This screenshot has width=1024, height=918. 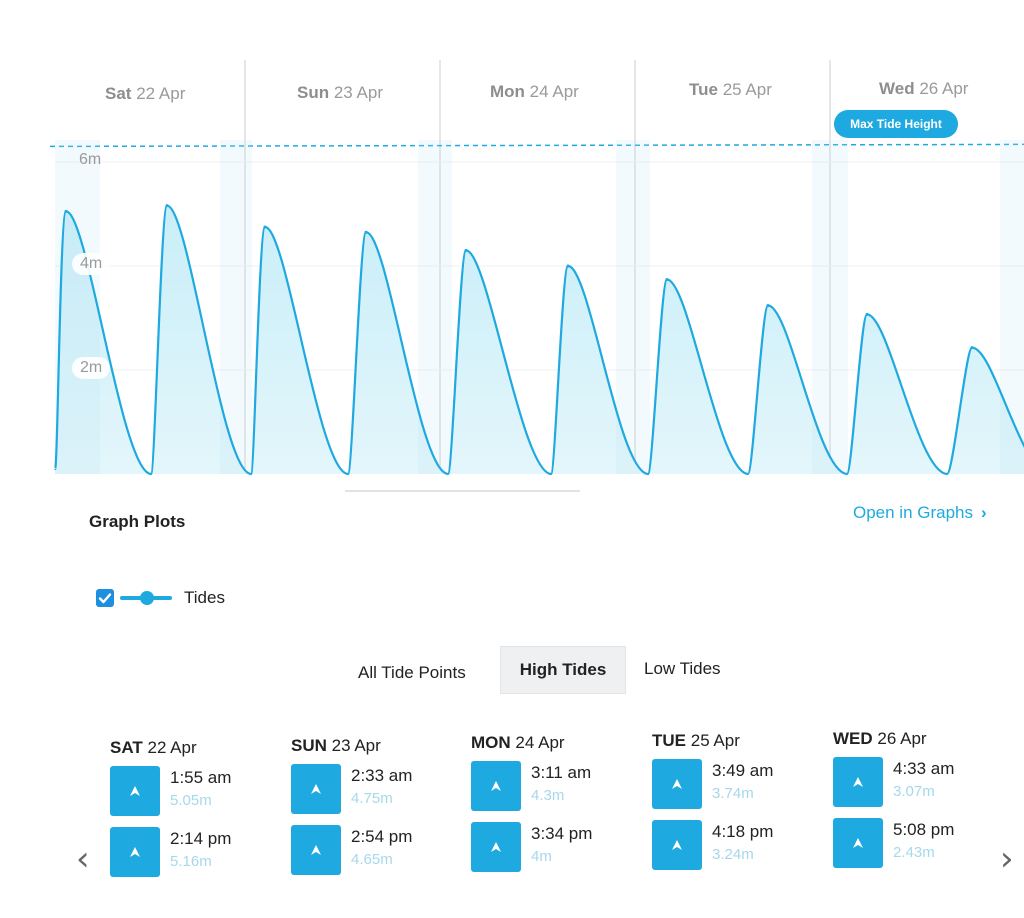 I want to click on tide-day-header: SUN 23 Apr, so click(x=371, y=748).